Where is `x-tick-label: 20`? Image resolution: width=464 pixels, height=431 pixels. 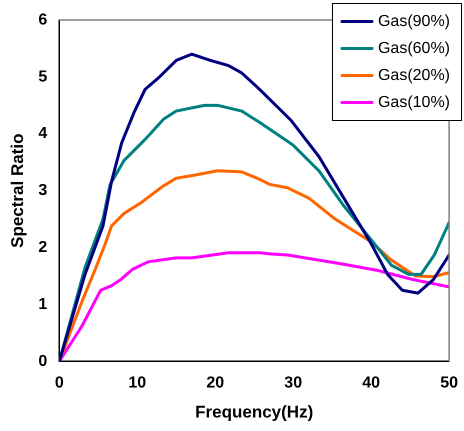 x-tick-label: 20 is located at coordinates (215, 383).